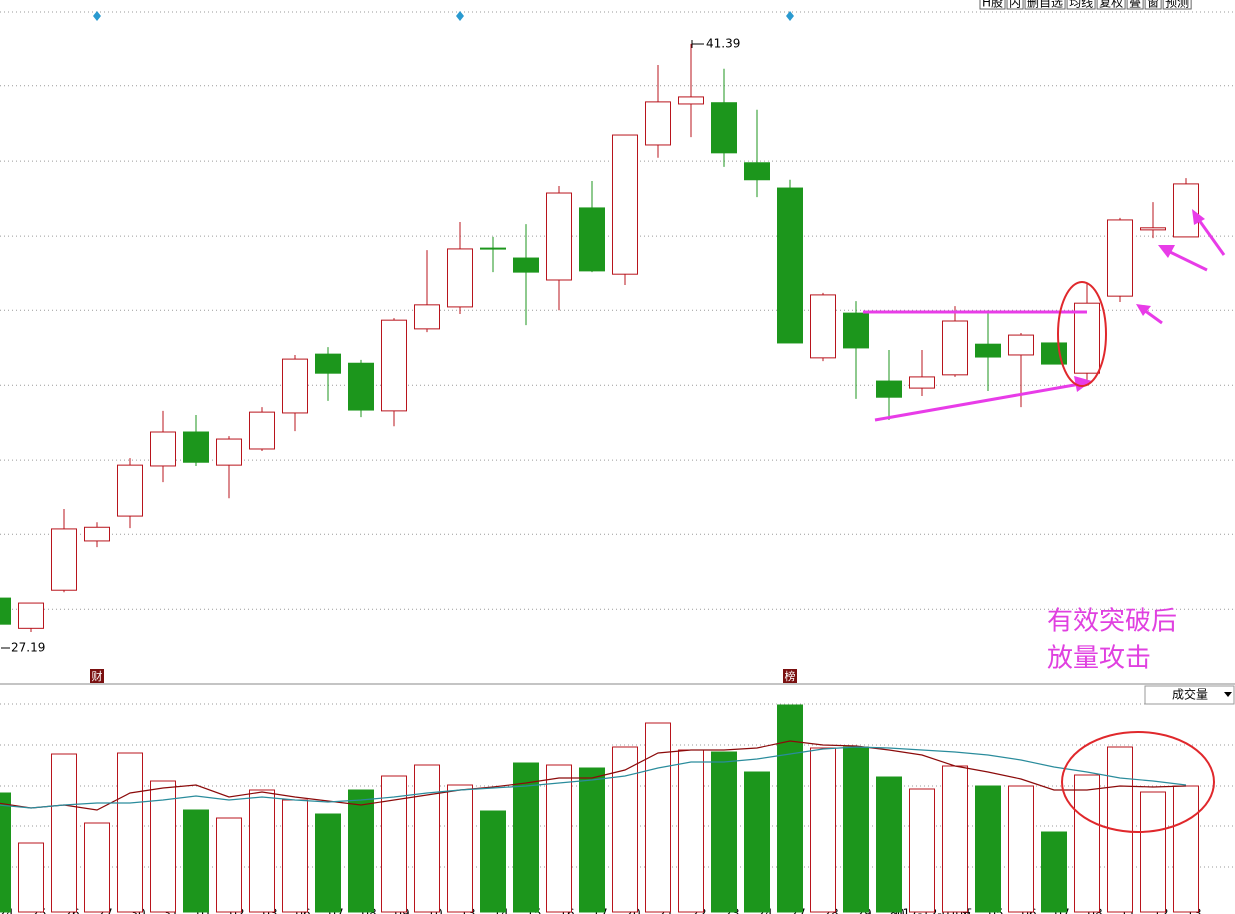 The width and height of the screenshot is (1235, 914). I want to click on toolbar-button: H股, so click(992, 5).